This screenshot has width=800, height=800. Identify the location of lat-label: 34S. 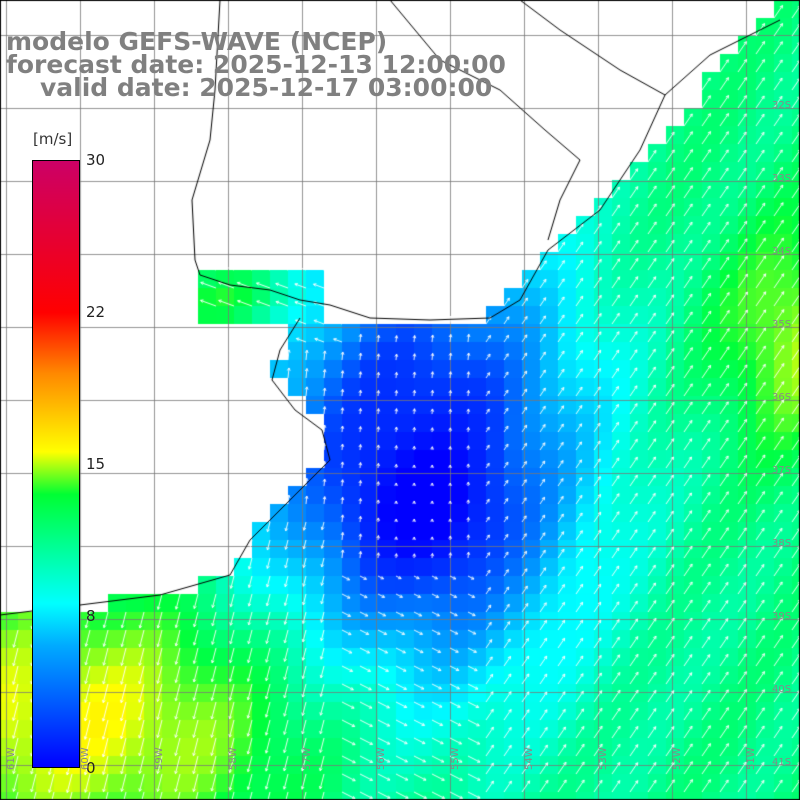
(782, 251).